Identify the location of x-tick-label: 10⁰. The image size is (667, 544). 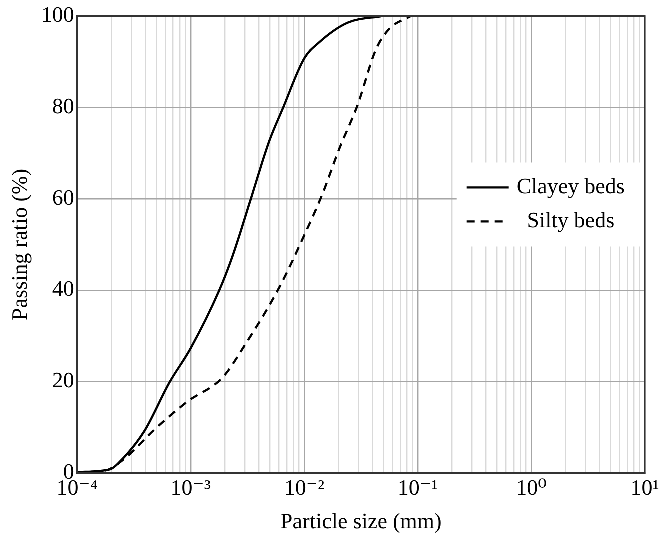
(532, 487).